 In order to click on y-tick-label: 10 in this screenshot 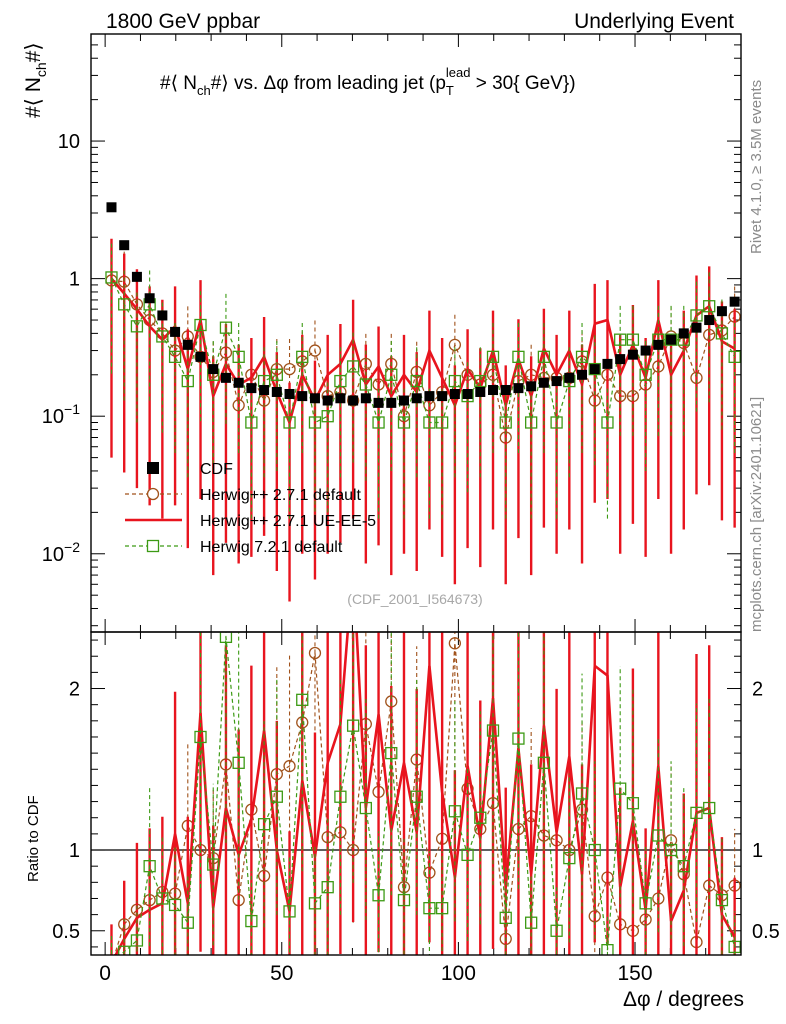, I will do `click(69, 142)`.